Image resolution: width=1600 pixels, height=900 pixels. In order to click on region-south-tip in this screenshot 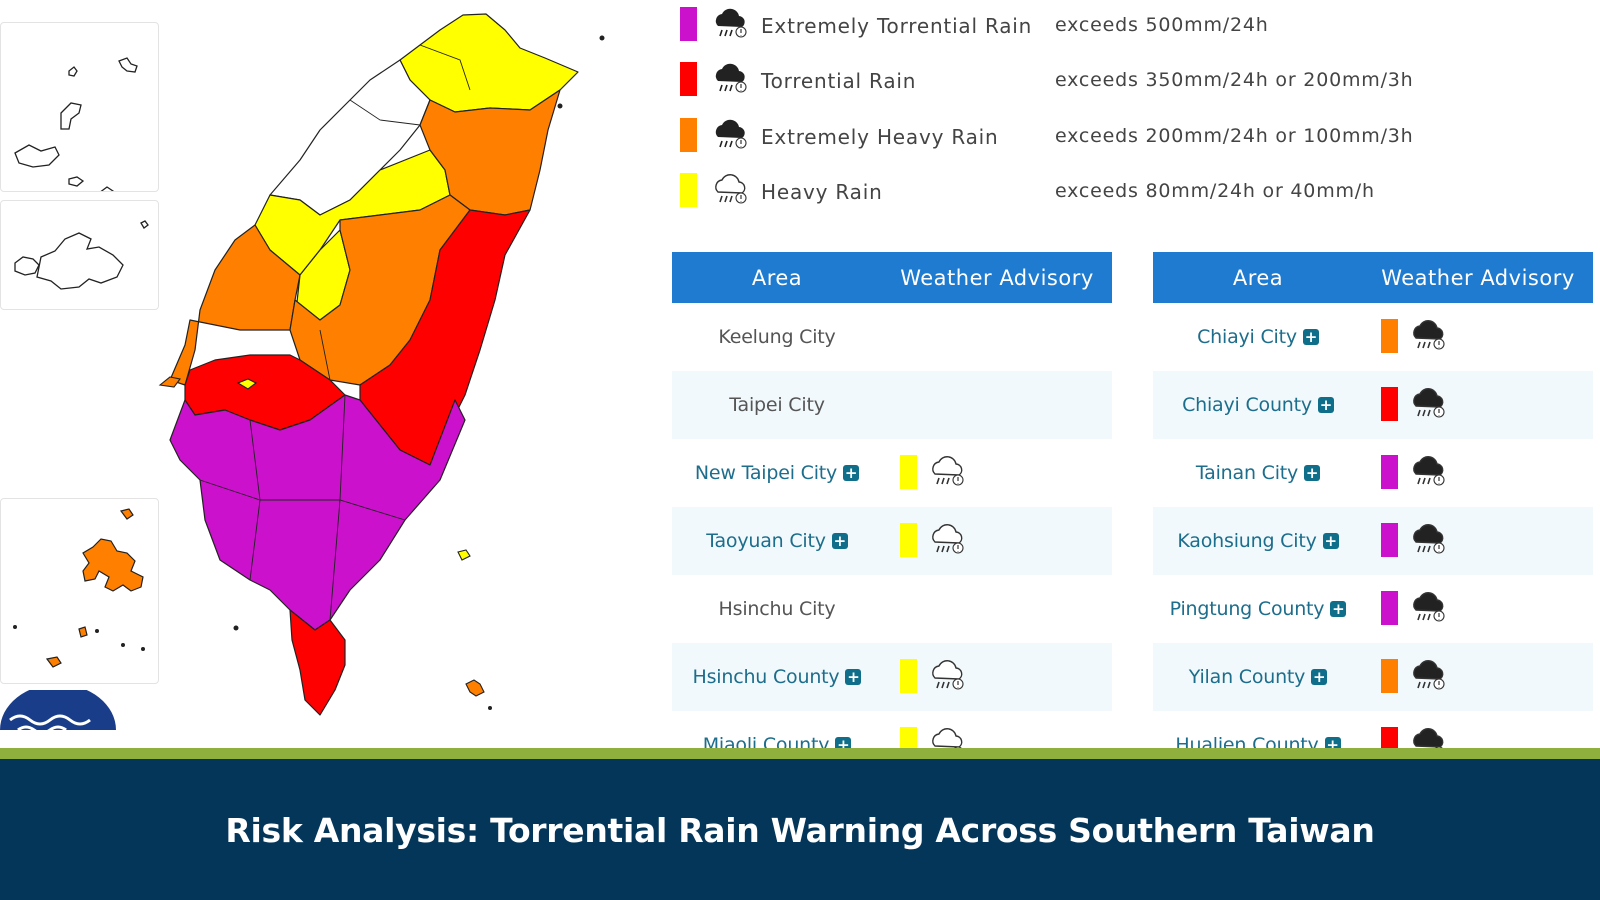, I will do `click(317, 662)`.